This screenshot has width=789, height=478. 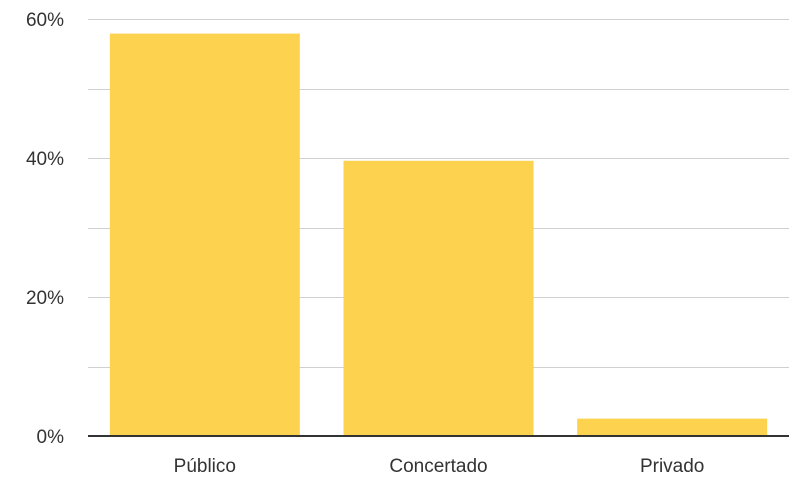 I want to click on bar-privado, so click(x=672, y=427).